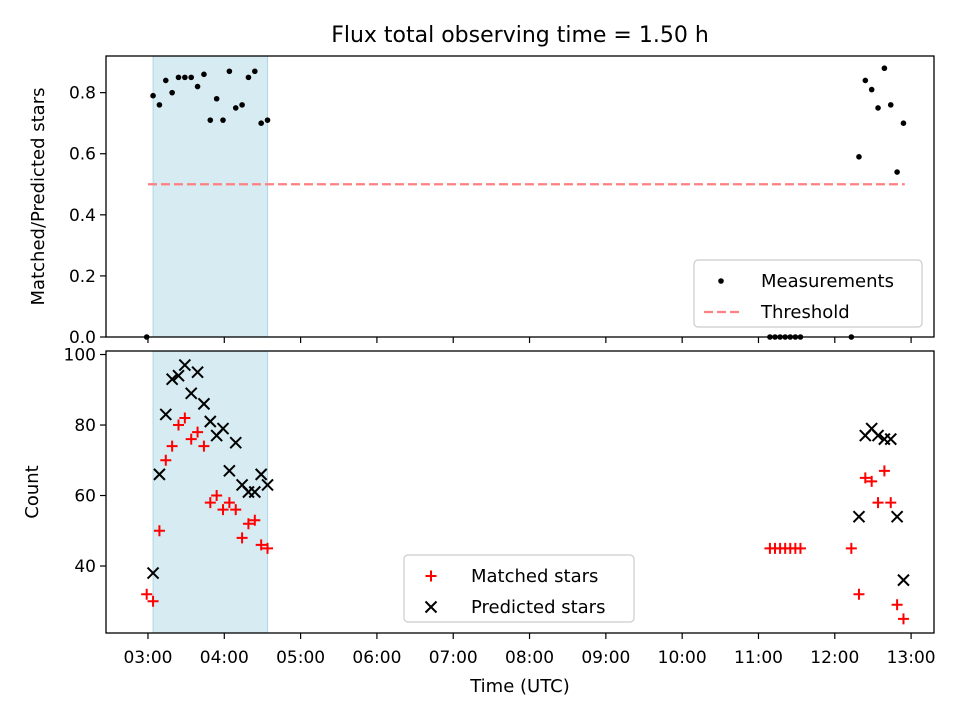  I want to click on top-legend-label: Measurements, so click(827, 281).